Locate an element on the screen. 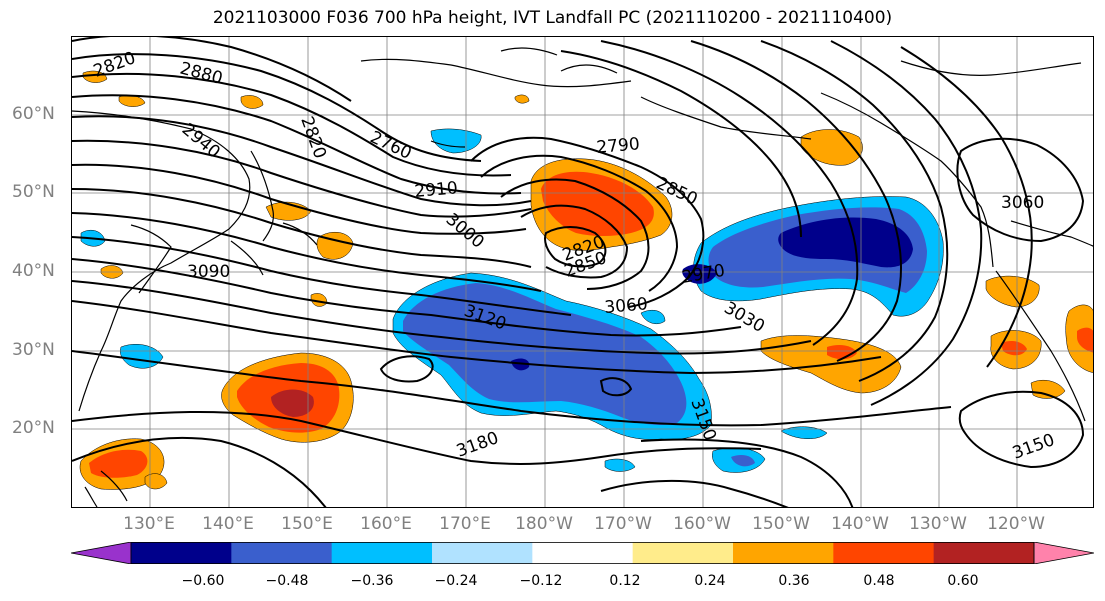 The width and height of the screenshot is (1105, 601). colorbar-frame is located at coordinates (582, 553).